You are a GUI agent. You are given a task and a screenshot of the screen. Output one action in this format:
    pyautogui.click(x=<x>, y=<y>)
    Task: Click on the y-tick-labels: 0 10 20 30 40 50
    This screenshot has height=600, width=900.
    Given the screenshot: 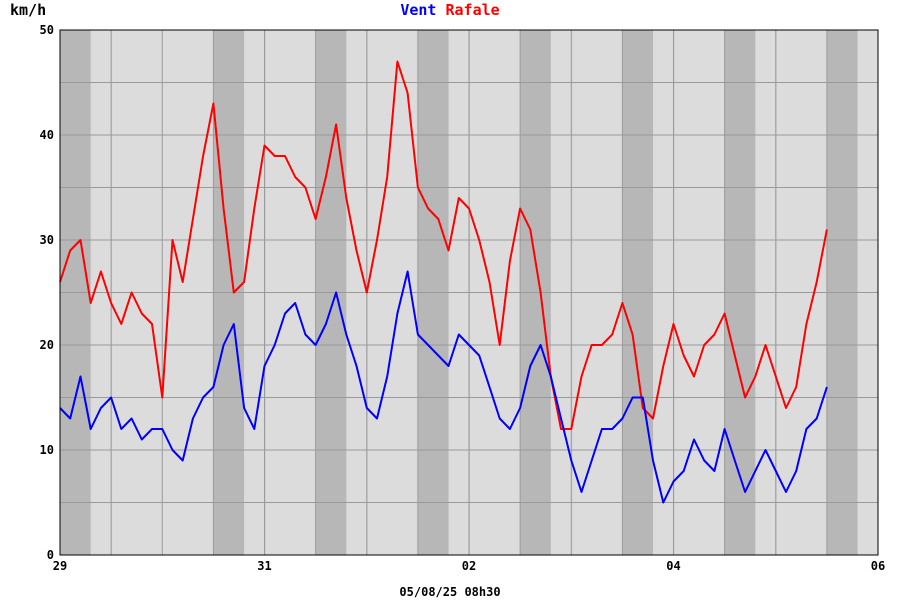 What is the action you would take?
    pyautogui.click(x=47, y=292)
    